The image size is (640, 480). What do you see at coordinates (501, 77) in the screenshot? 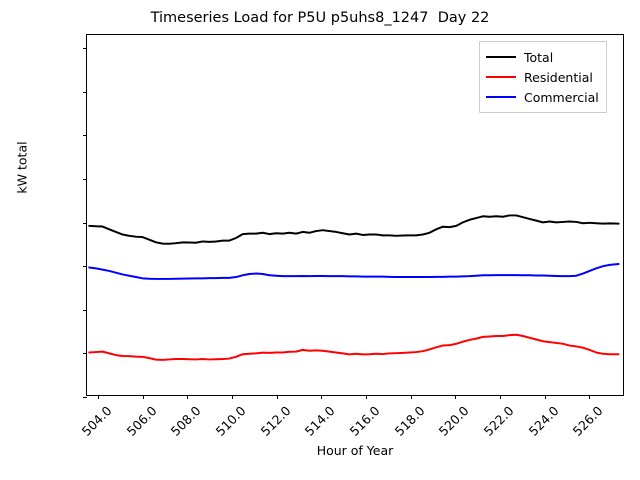
I see `legend-line-swatch-residential` at bounding box center [501, 77].